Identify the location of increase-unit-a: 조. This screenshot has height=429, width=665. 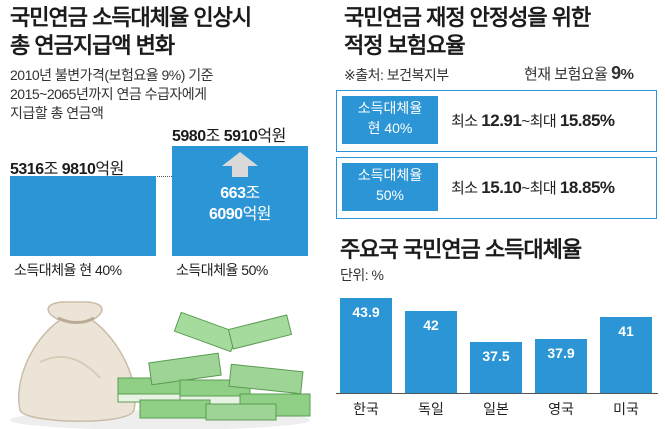
(252, 193).